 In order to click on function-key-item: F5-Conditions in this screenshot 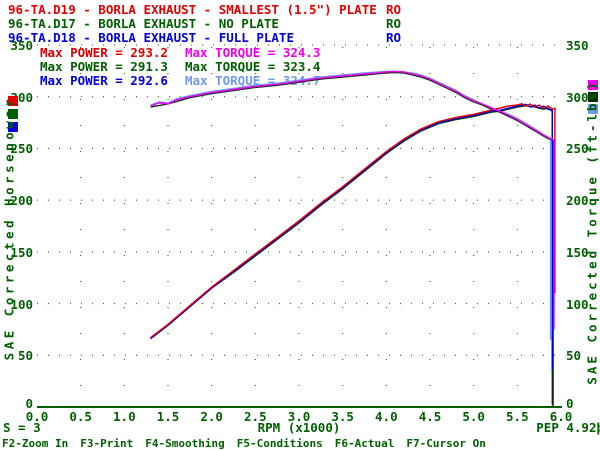, I will do `click(279, 443)`.